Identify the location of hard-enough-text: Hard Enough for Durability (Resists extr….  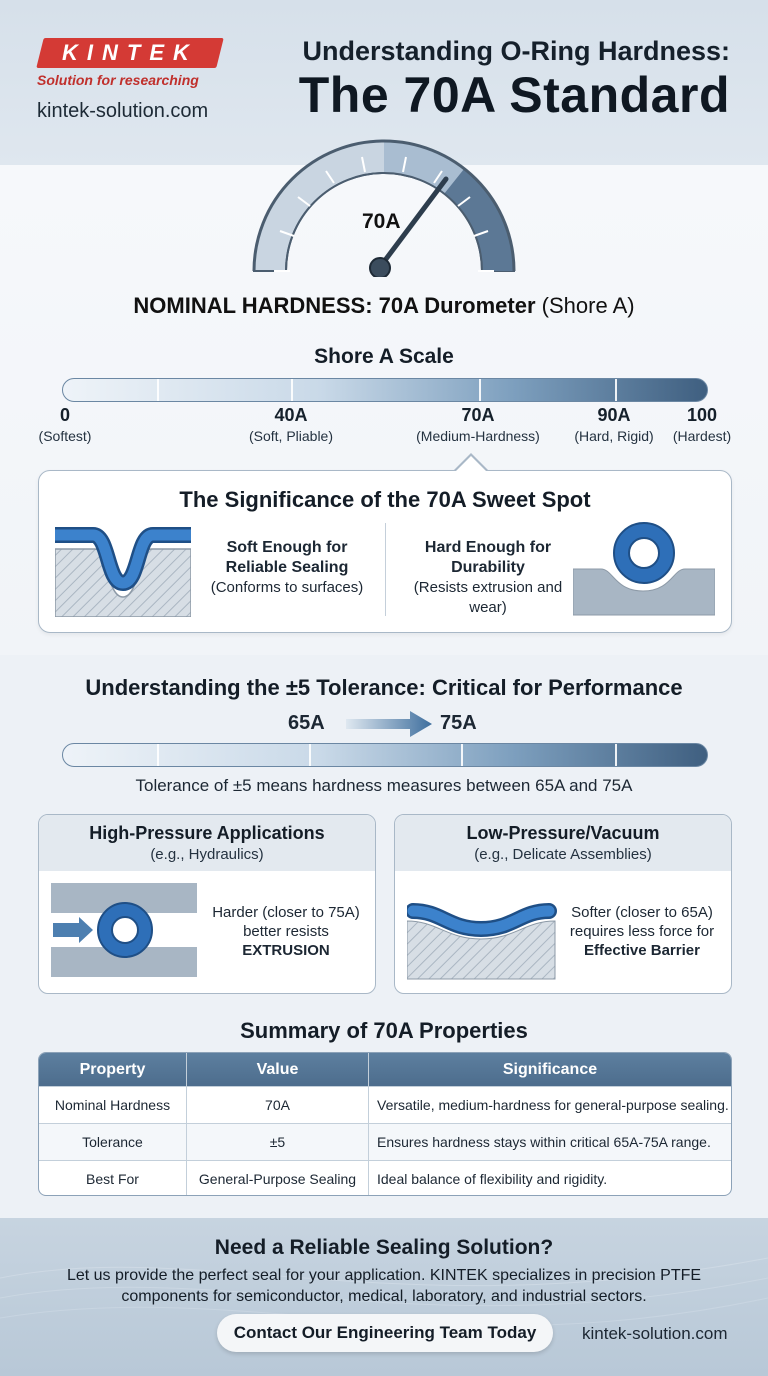
(488, 578).